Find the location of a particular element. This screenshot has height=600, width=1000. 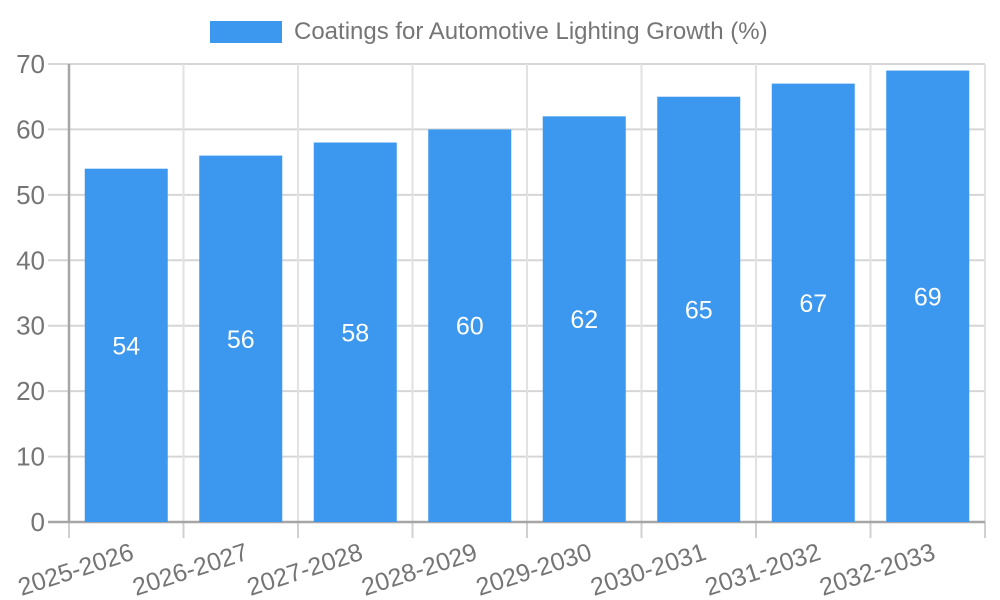

bar-2030-2031 is located at coordinates (699, 309).